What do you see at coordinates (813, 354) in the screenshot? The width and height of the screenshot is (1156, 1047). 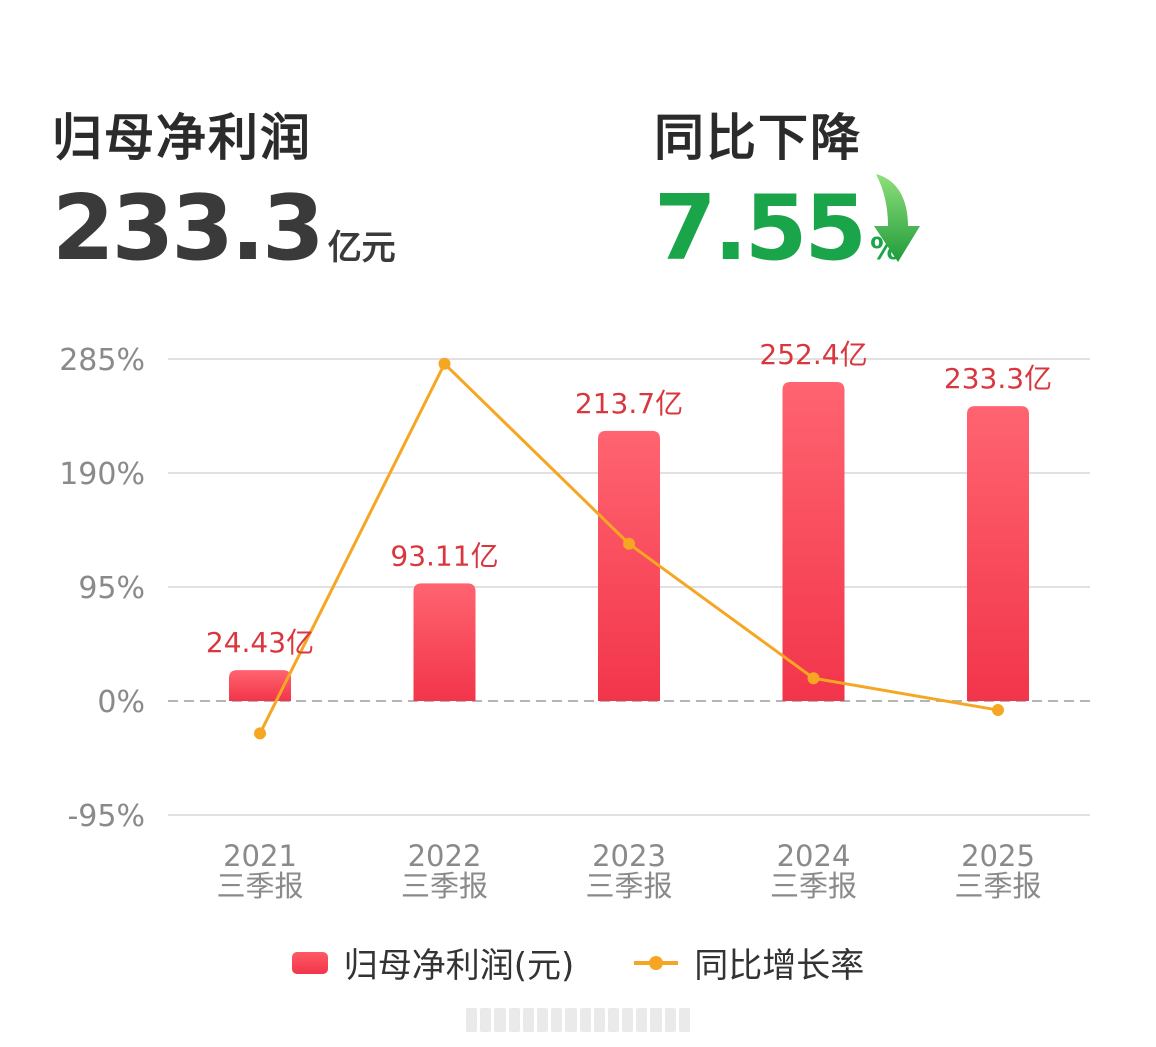 I see `bar-value-label: 252.4亿` at bounding box center [813, 354].